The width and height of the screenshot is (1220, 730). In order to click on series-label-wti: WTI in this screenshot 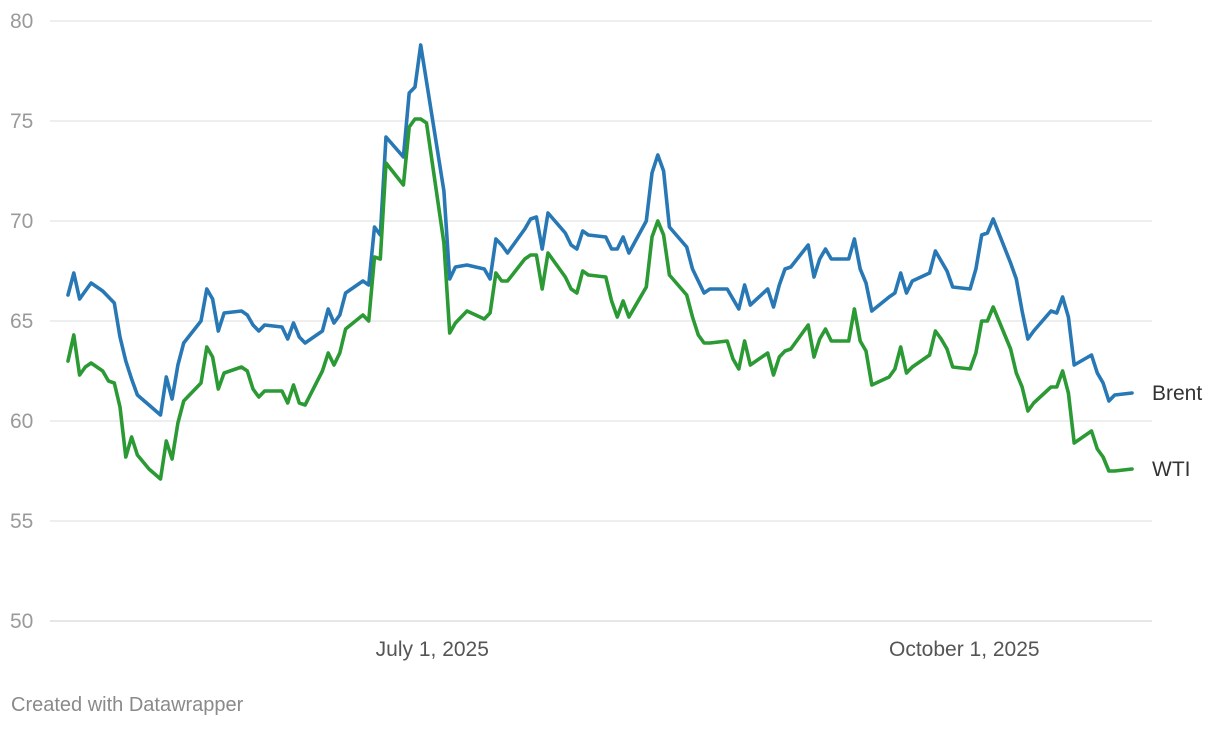, I will do `click(1171, 469)`.